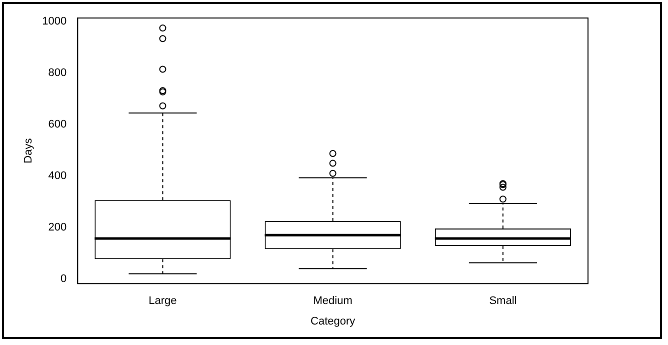  What do you see at coordinates (57, 176) in the screenshot?
I see `y-tick-label: 400` at bounding box center [57, 176].